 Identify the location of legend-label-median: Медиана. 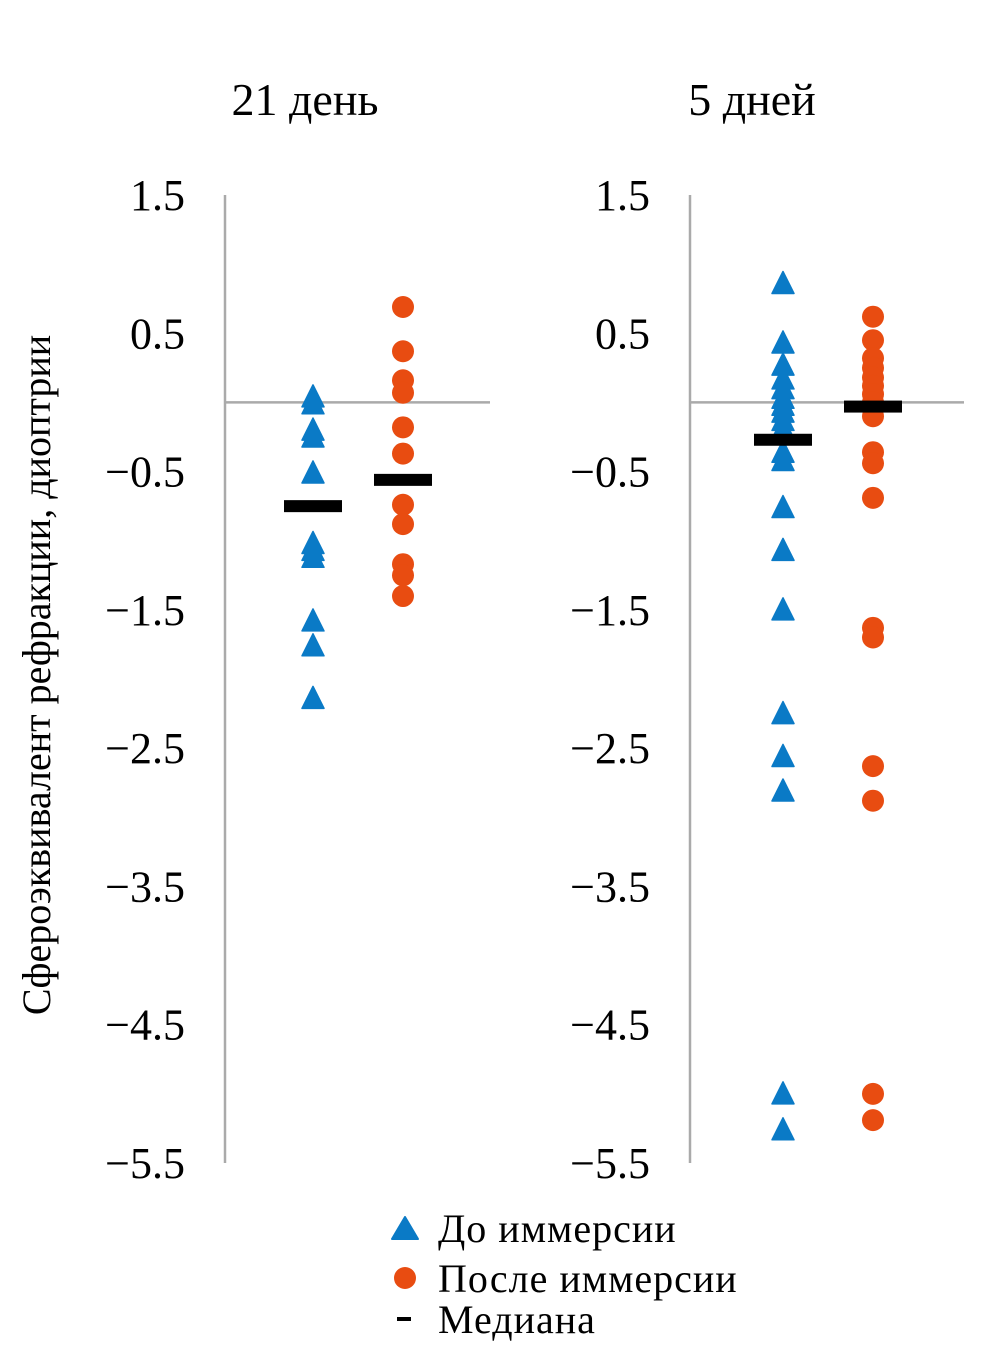
(517, 1319).